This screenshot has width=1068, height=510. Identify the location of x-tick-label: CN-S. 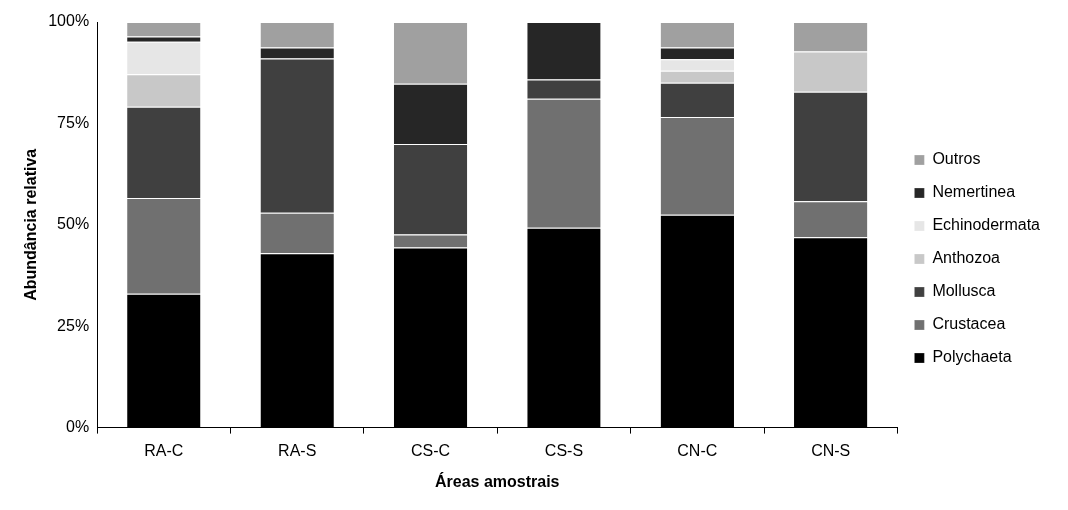
(831, 450).